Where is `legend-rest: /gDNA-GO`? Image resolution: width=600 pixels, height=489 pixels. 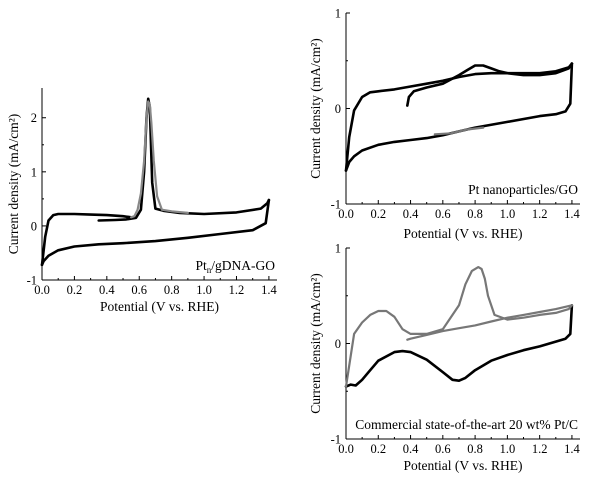 legend-rest: /gDNA-GO is located at coordinates (243, 265).